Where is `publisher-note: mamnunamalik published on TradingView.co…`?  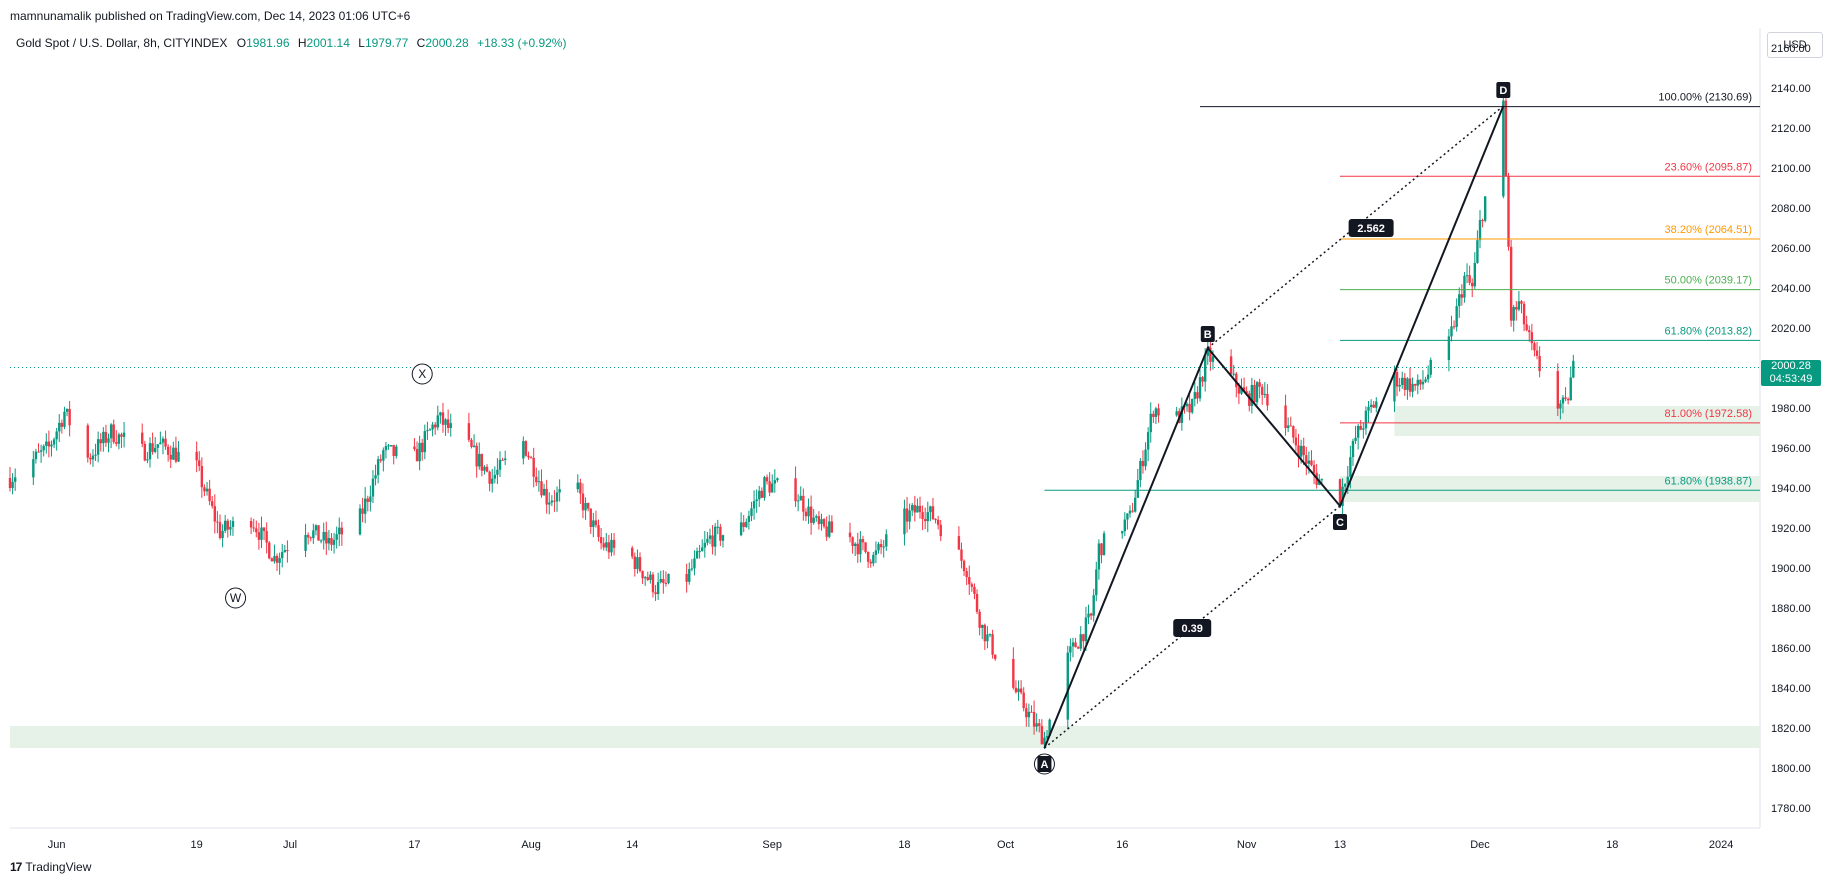 publisher-note: mamnunamalik published on TradingView.co… is located at coordinates (210, 16).